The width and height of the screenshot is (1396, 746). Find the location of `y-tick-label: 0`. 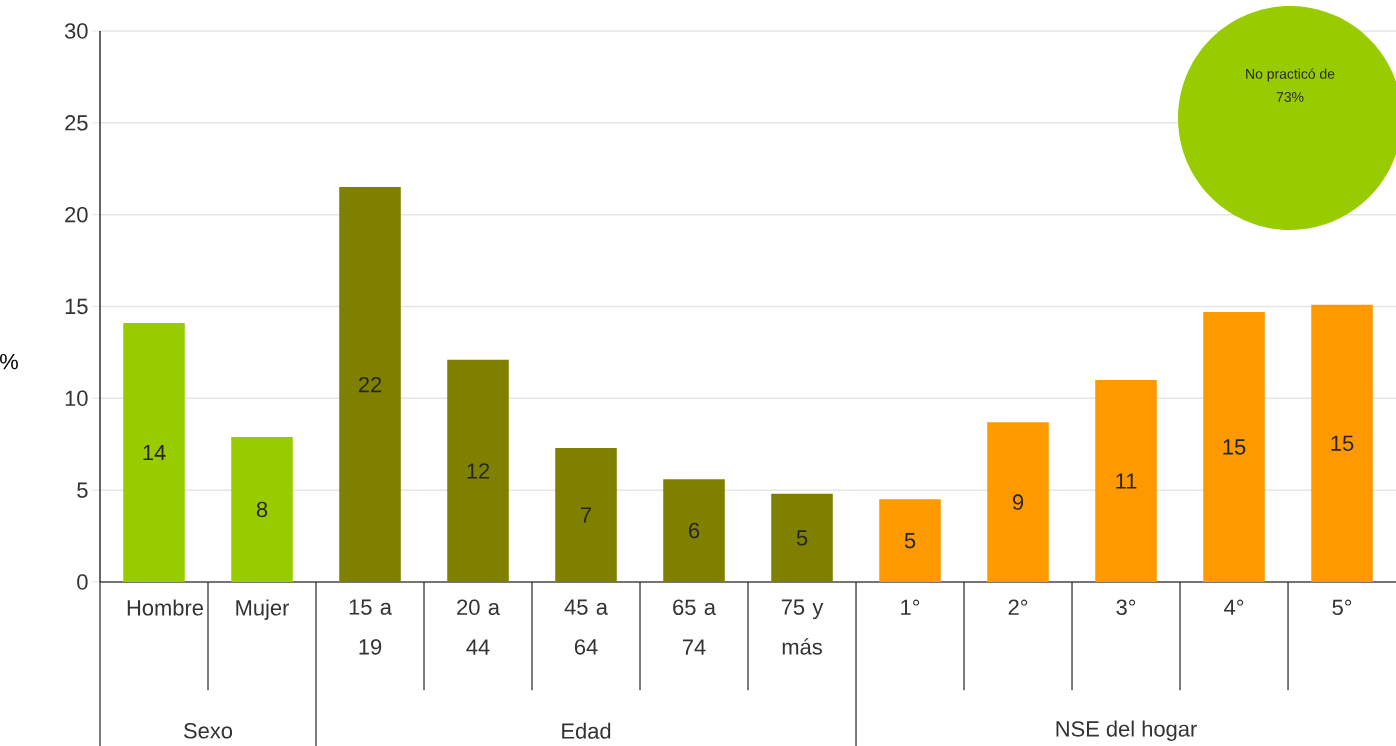

y-tick-label: 0 is located at coordinates (82, 582).